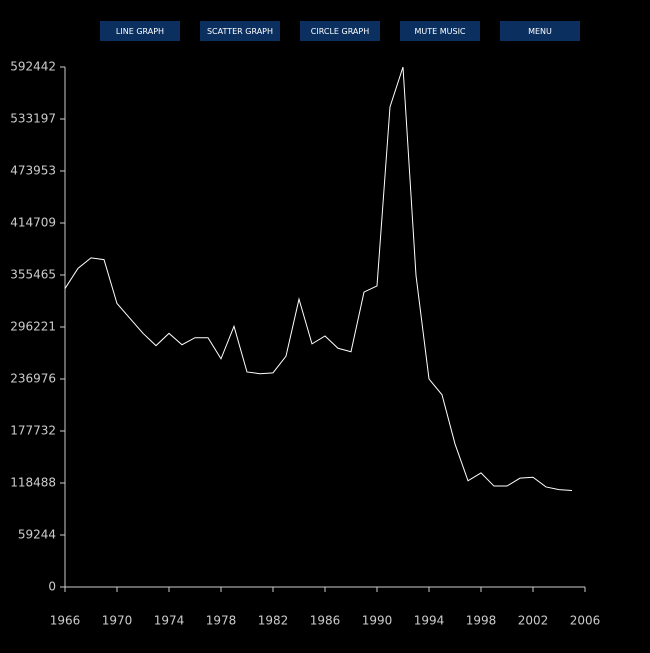  Describe the element at coordinates (377, 621) in the screenshot. I see `x-tick-label: 1990` at that location.